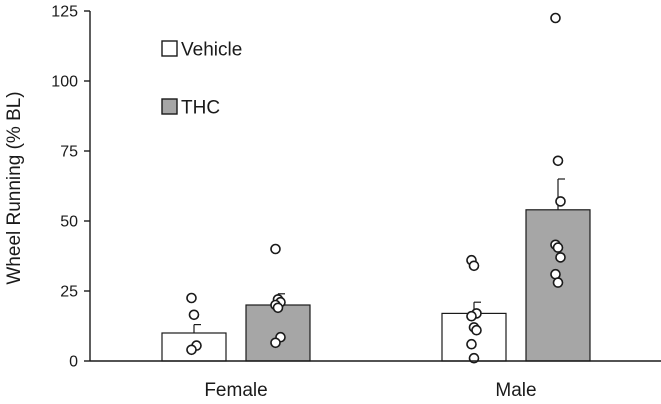 This screenshot has height=404, width=661. I want to click on y-axis: 0 25 50 75 100 125, so click(71, 187).